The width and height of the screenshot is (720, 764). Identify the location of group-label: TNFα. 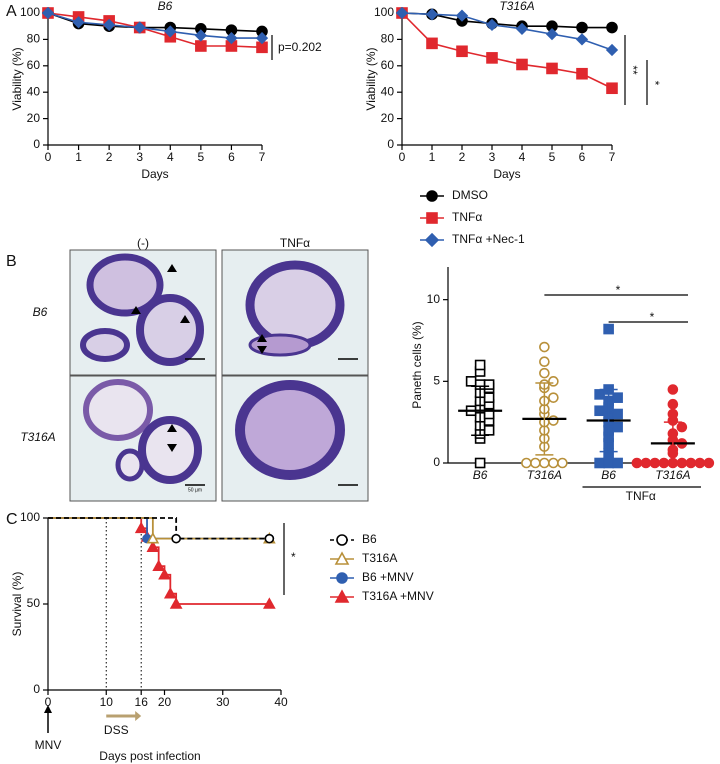
(641, 496).